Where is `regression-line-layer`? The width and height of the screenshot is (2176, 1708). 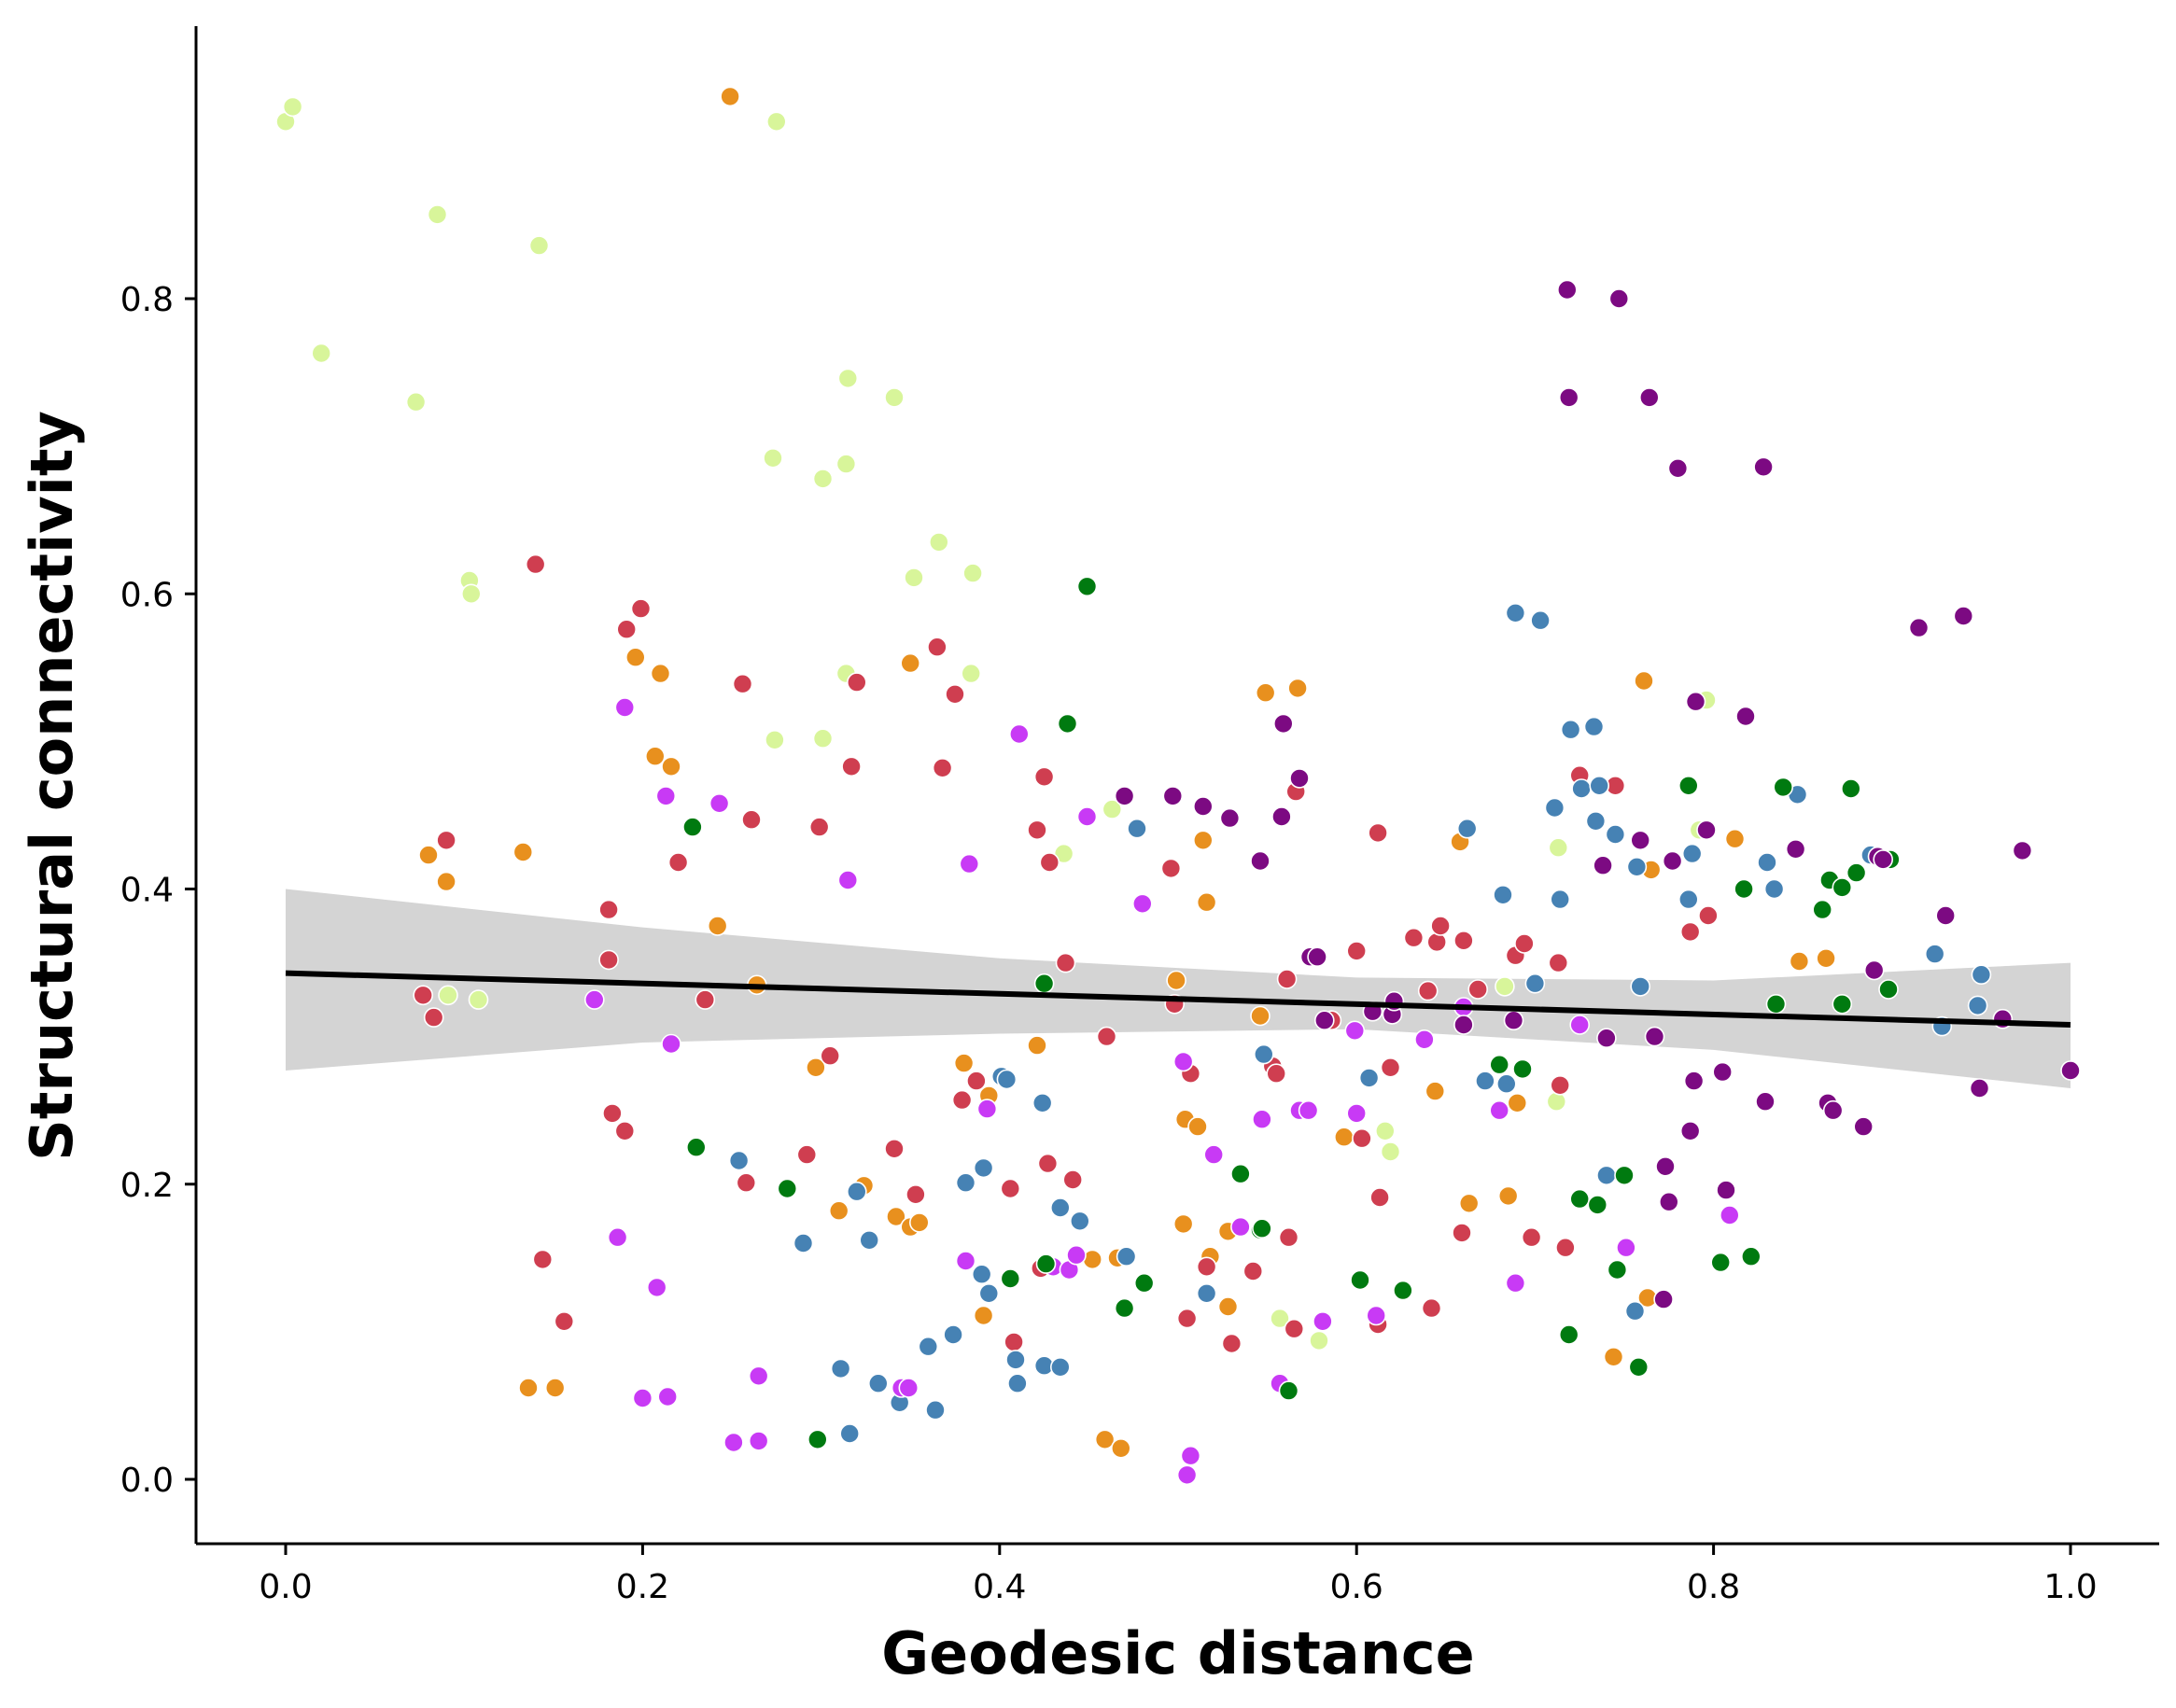
regression-line-layer is located at coordinates (1178, 999).